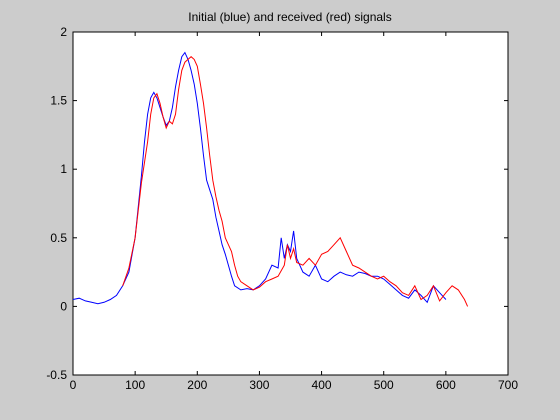  Describe the element at coordinates (56, 375) in the screenshot. I see `y-tick-label: -0.5` at that location.